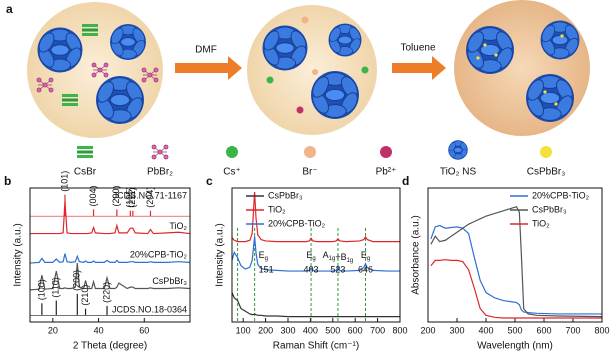  I want to click on dissolved-solution, so click(312, 70).